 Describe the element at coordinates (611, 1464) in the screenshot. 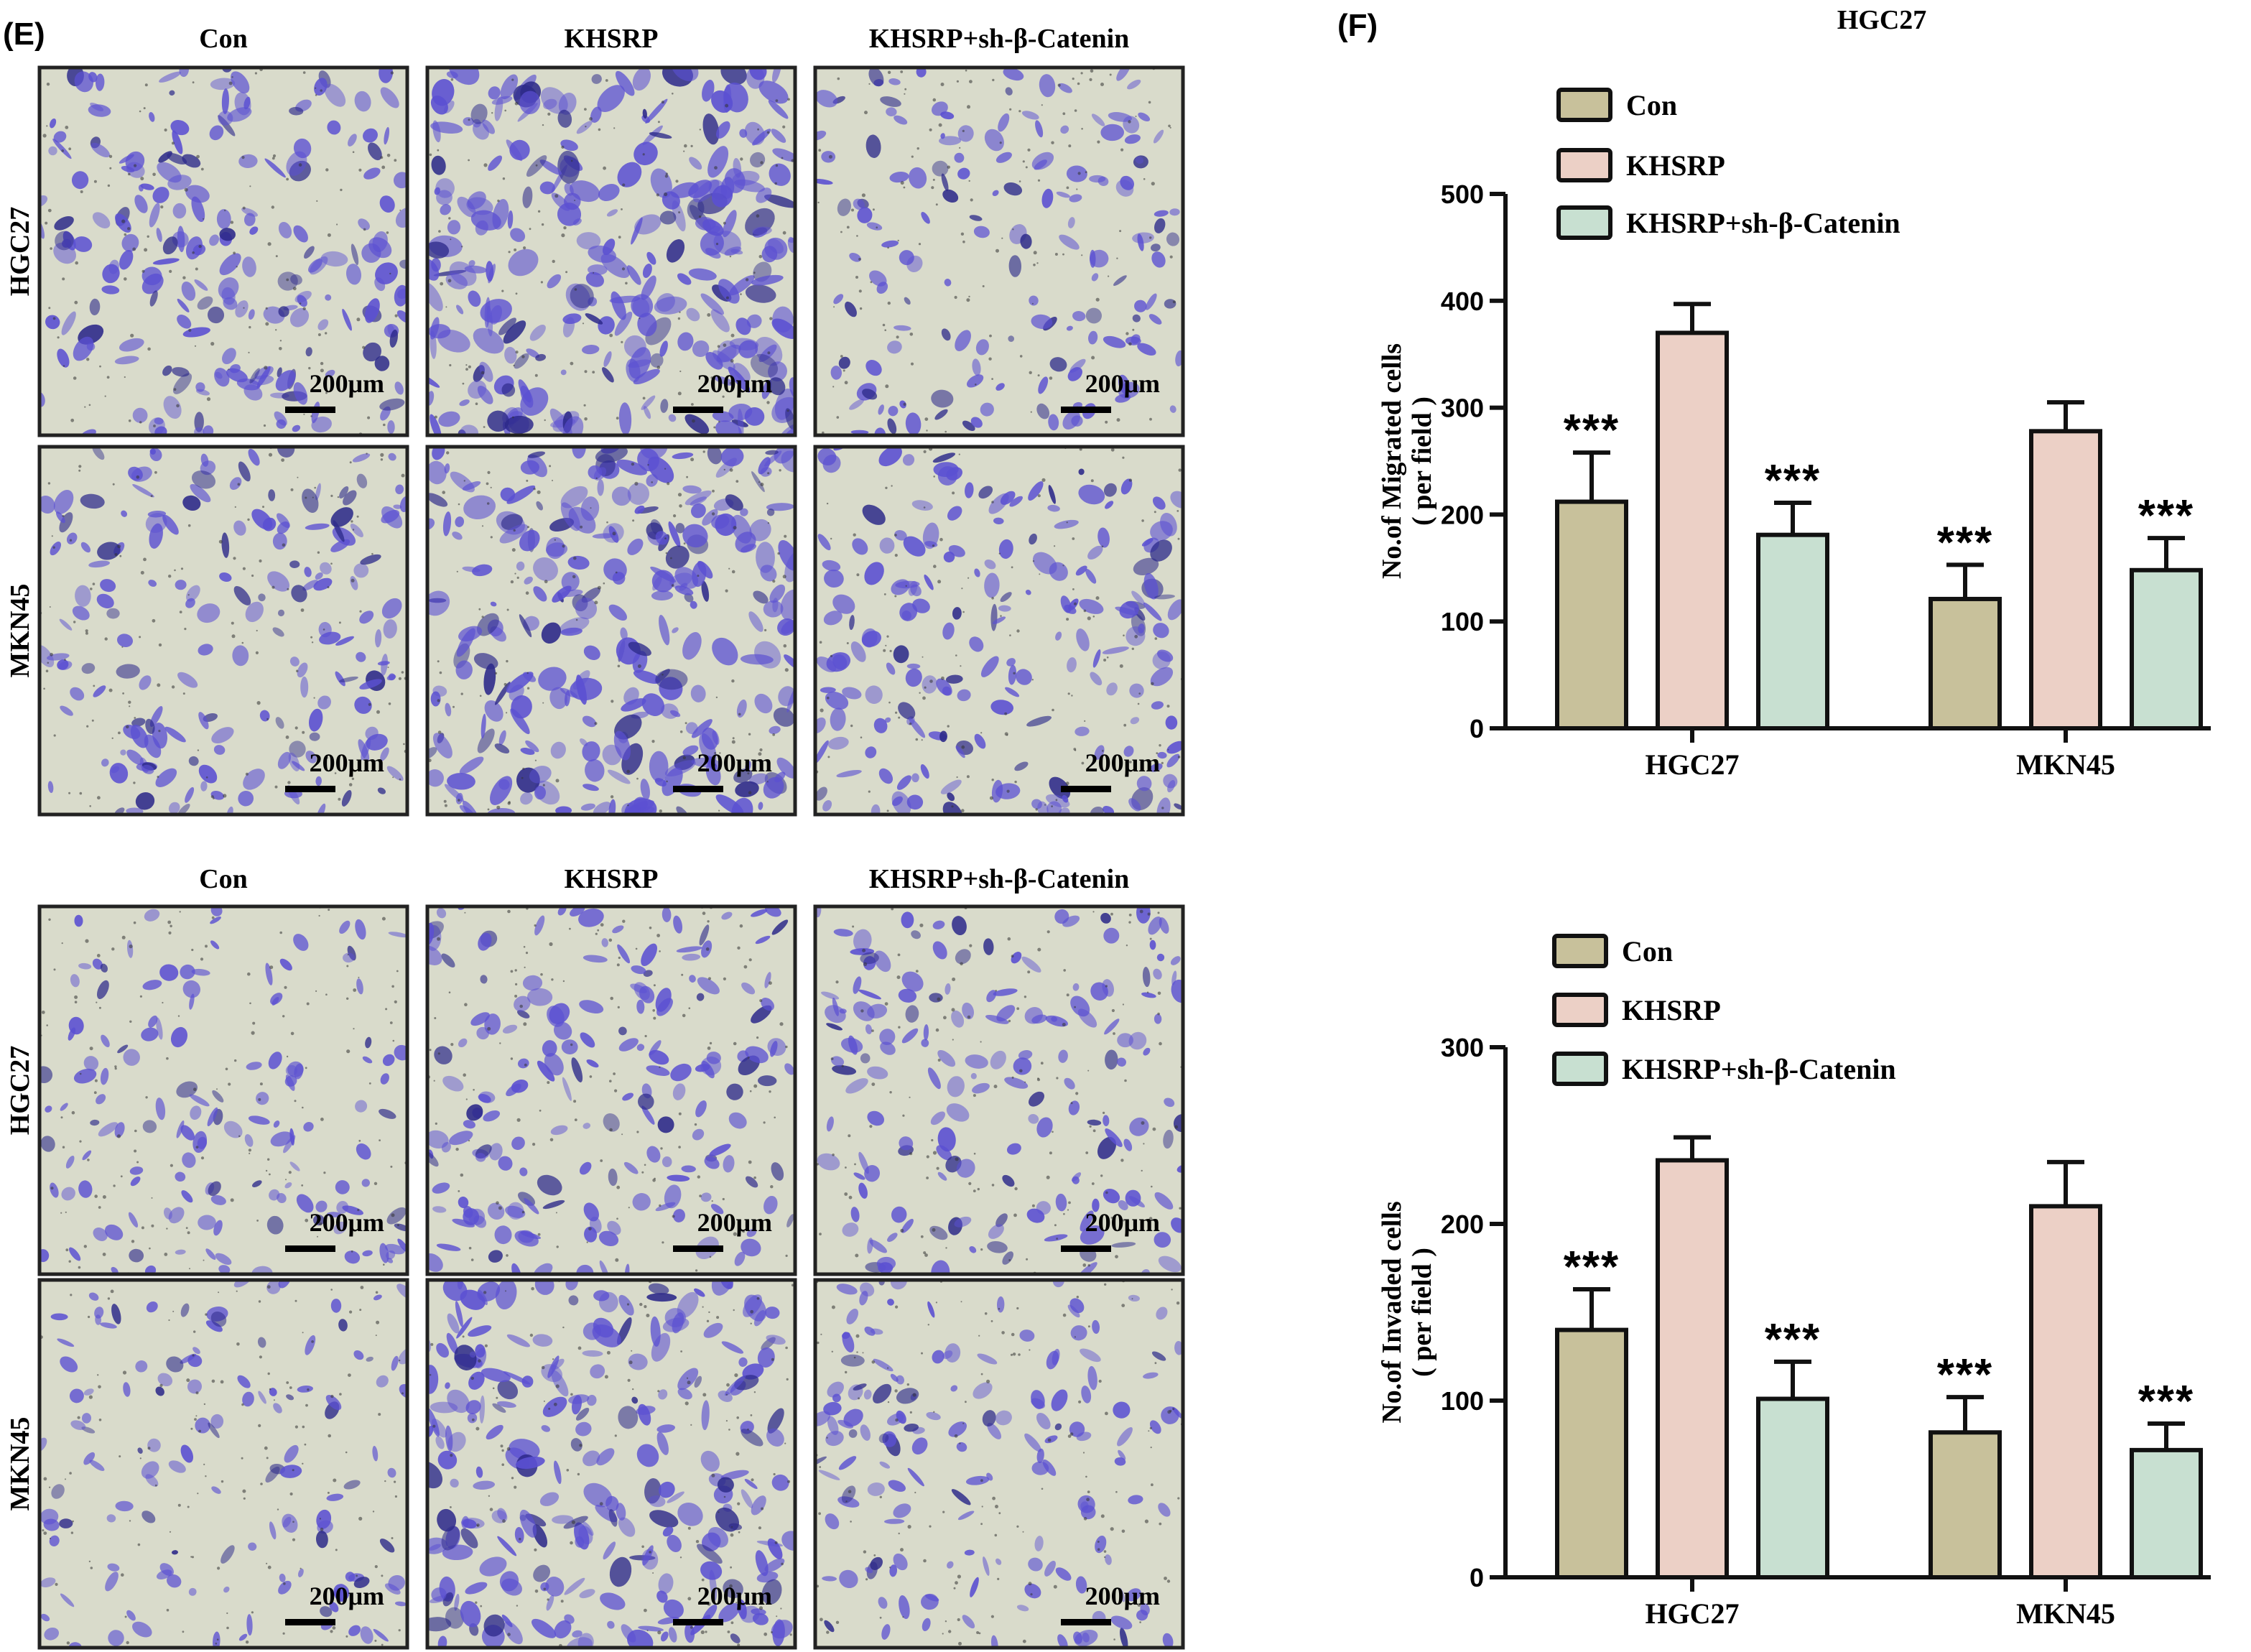

I see `micrograph-invasion-1-1: 200μm` at that location.